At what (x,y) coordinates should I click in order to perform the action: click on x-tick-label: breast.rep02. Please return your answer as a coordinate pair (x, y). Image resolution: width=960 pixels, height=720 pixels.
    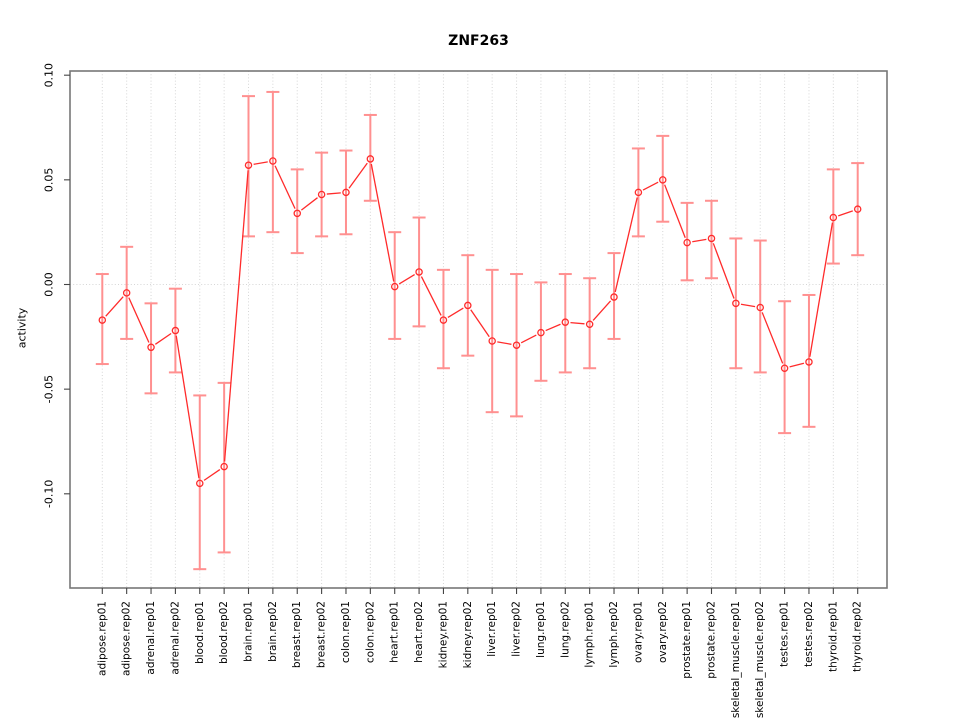
    Looking at the image, I should click on (322, 634).